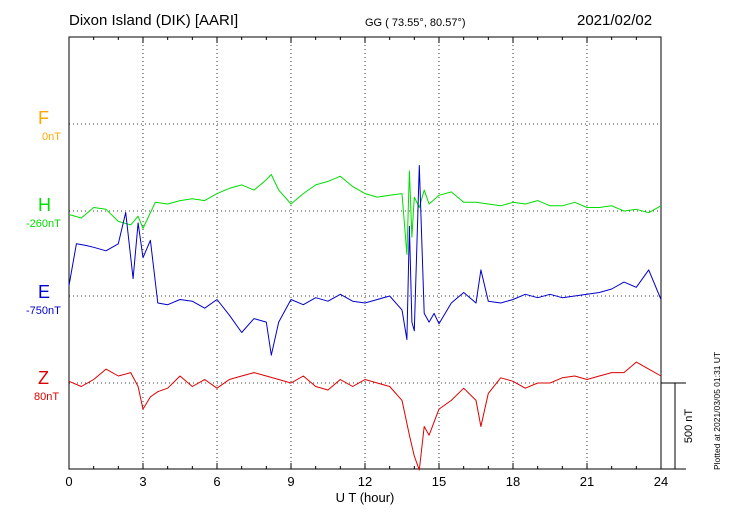 The image size is (730, 520). What do you see at coordinates (68, 481) in the screenshot?
I see `x-tick-label: 0` at bounding box center [68, 481].